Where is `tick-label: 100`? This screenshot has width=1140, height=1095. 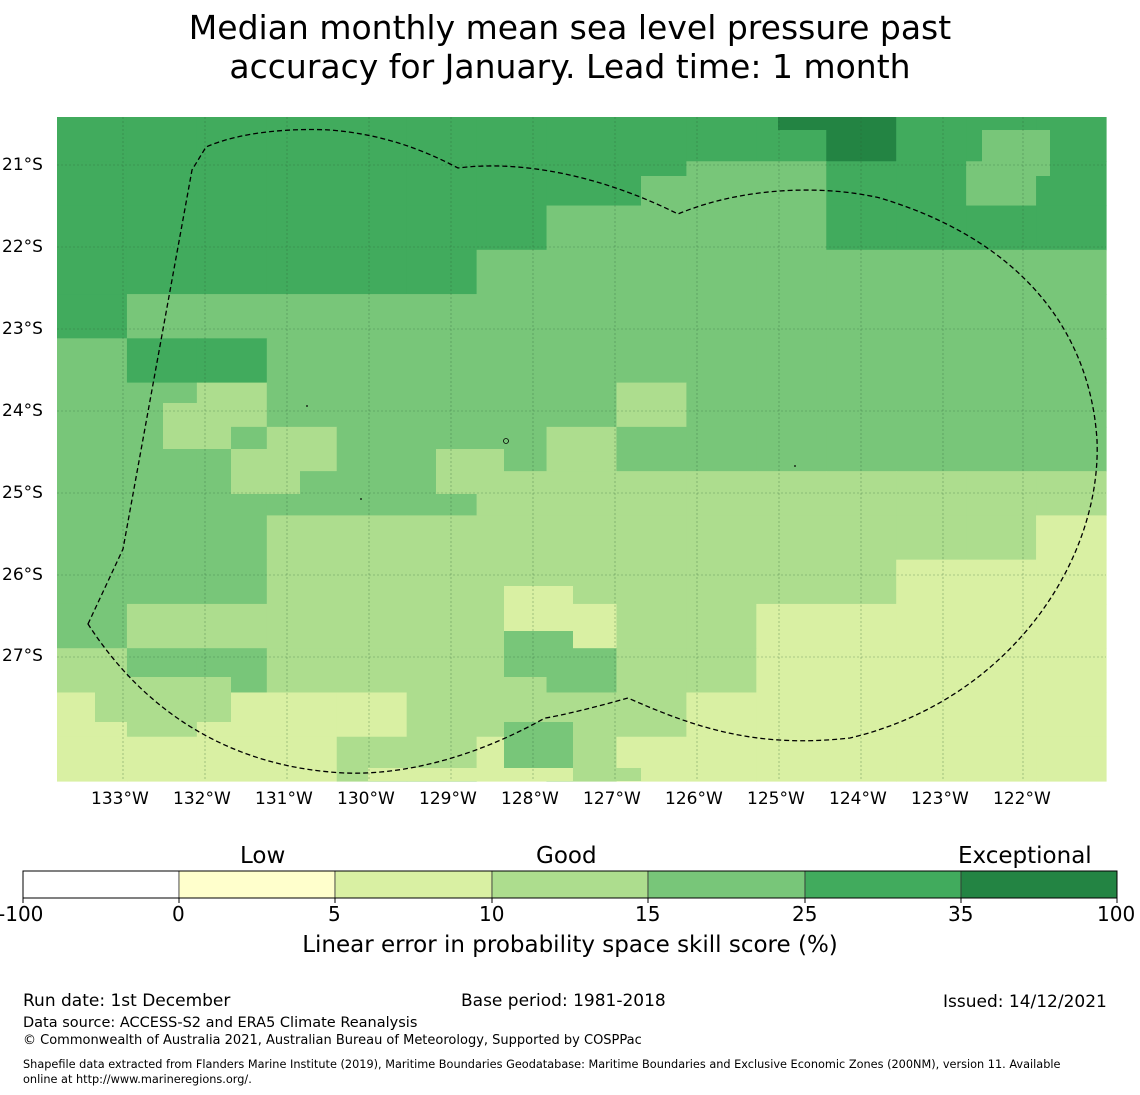 tick-label: 100 is located at coordinates (1116, 914).